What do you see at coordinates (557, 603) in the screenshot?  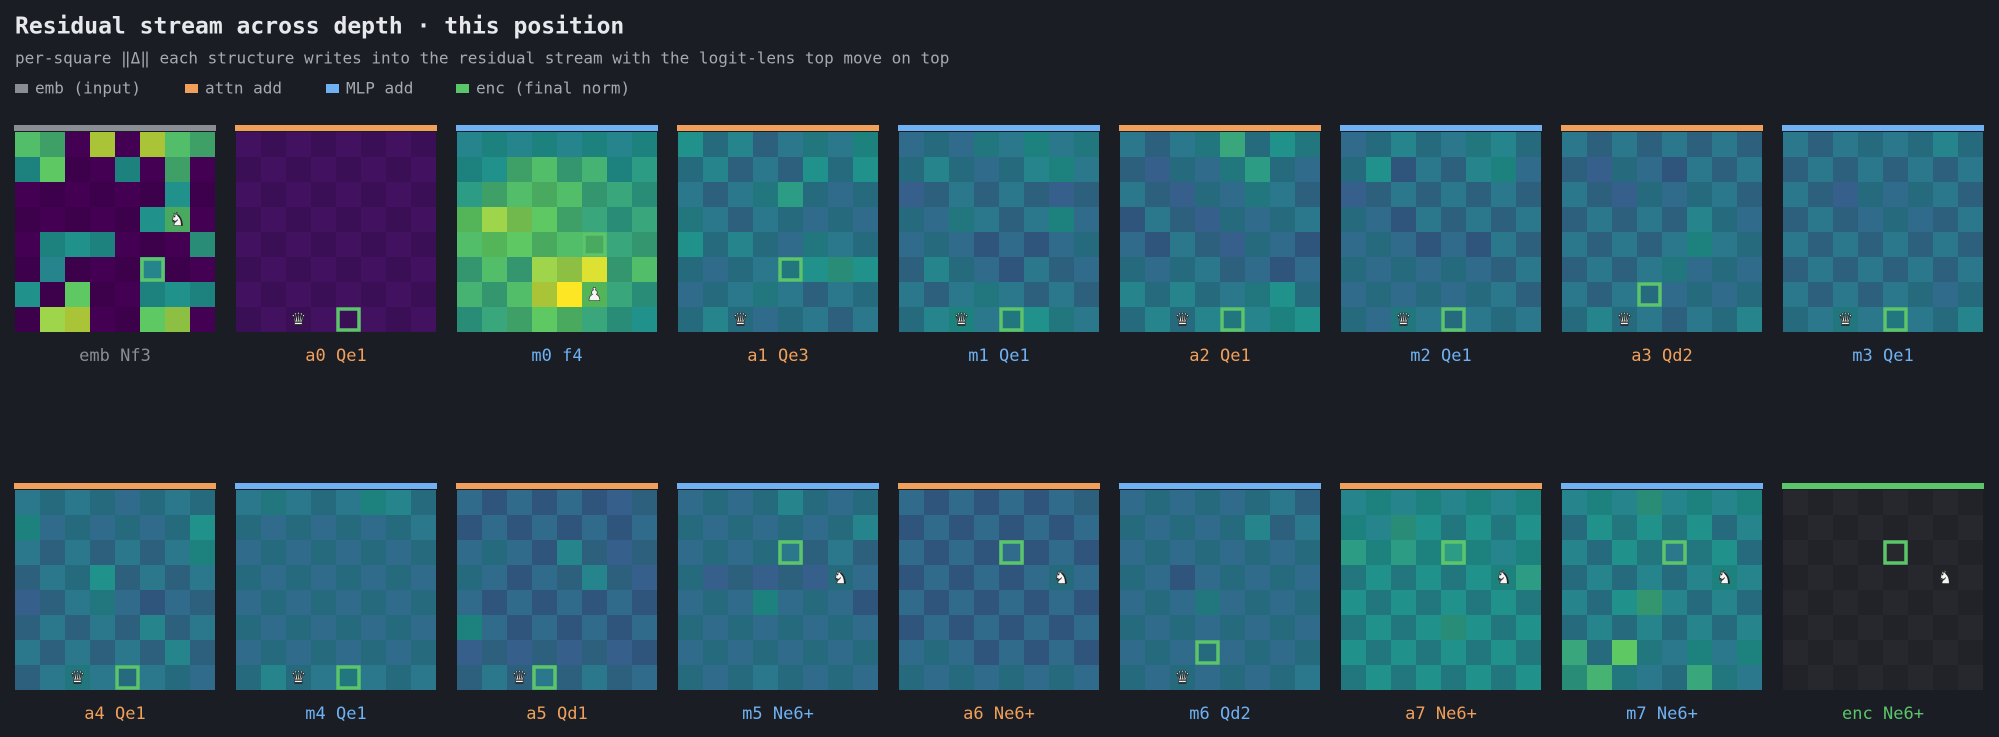 I see `board-panel: ♛ a5 Qd1` at bounding box center [557, 603].